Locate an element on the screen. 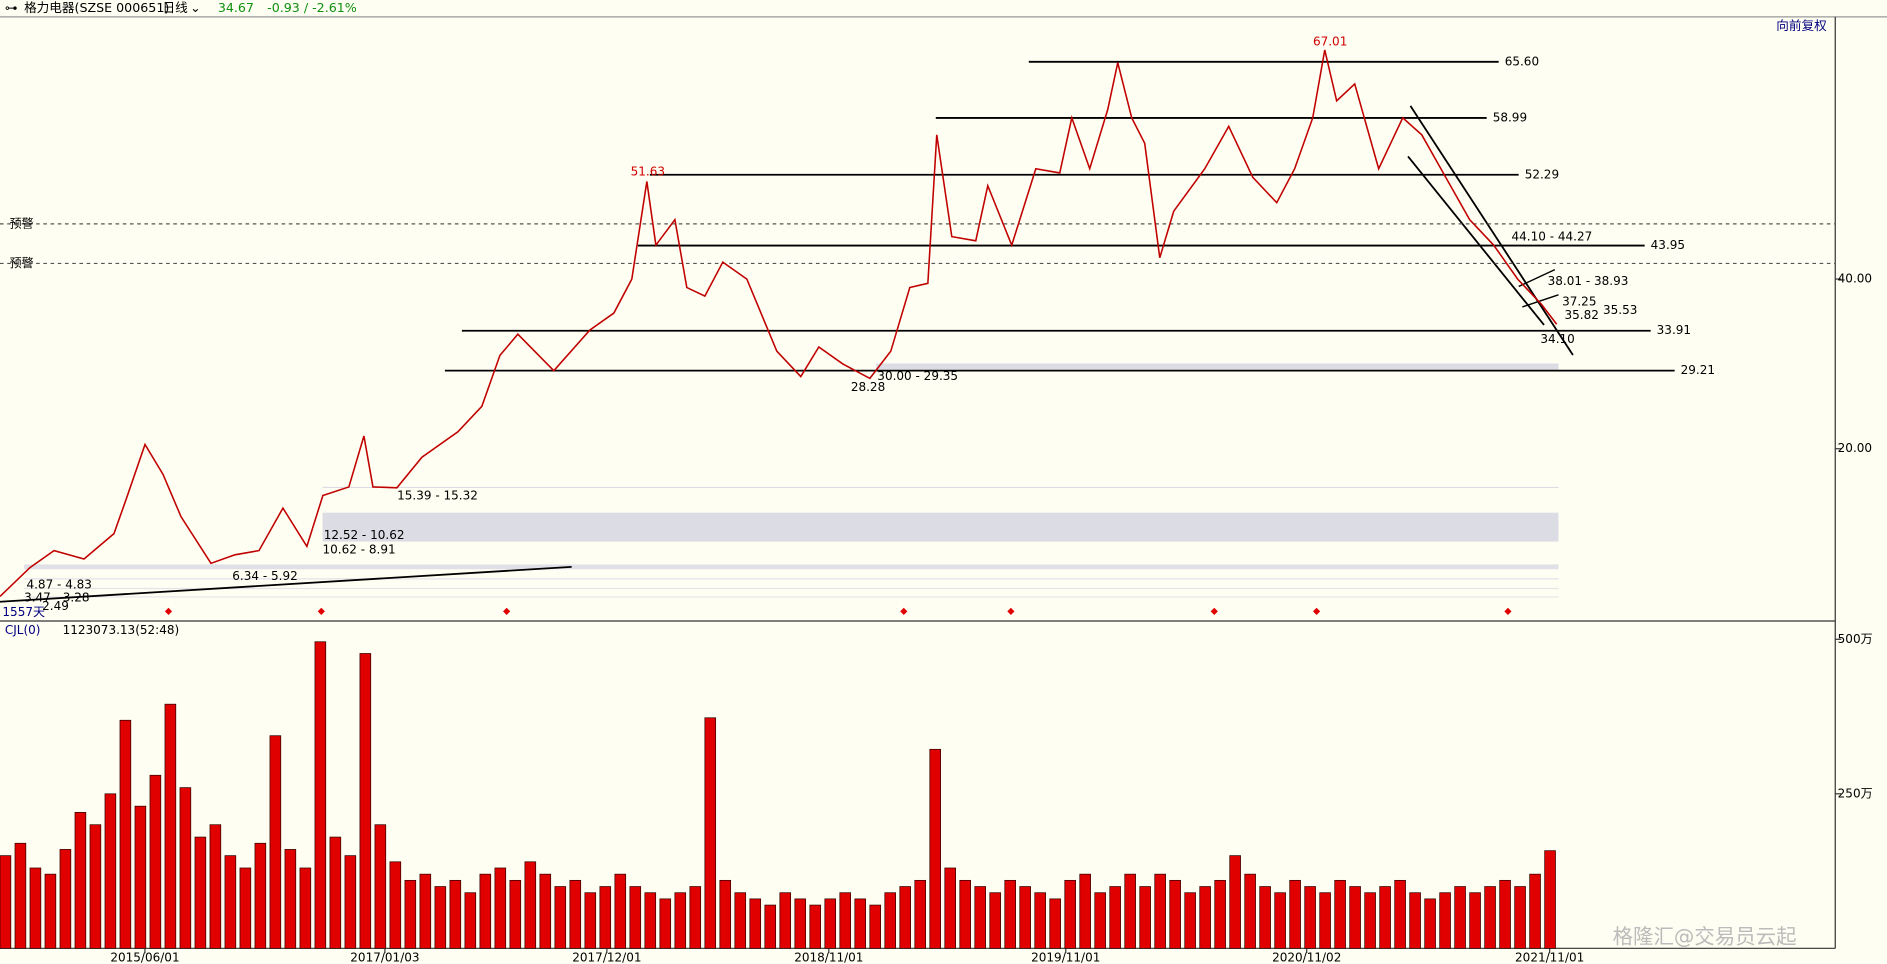 Image resolution: width=1887 pixels, height=964 pixels. price-annotation: 67.01 is located at coordinates (1330, 42).